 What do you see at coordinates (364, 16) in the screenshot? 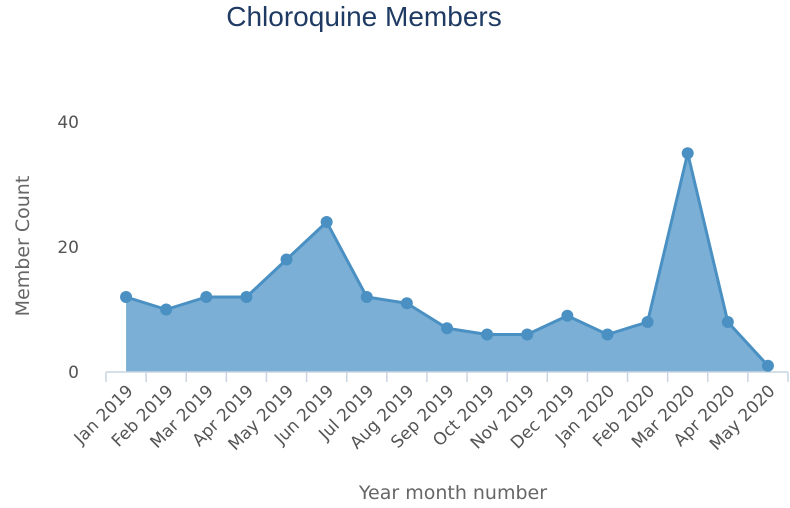
I see `chart-title: Chloroquine Members` at bounding box center [364, 16].